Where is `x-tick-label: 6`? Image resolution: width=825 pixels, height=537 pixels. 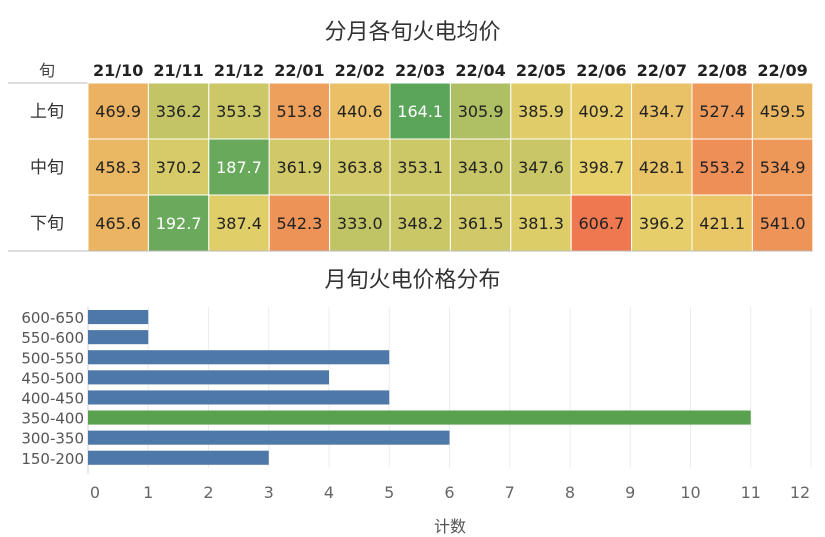
x-tick-label: 6 is located at coordinates (449, 492).